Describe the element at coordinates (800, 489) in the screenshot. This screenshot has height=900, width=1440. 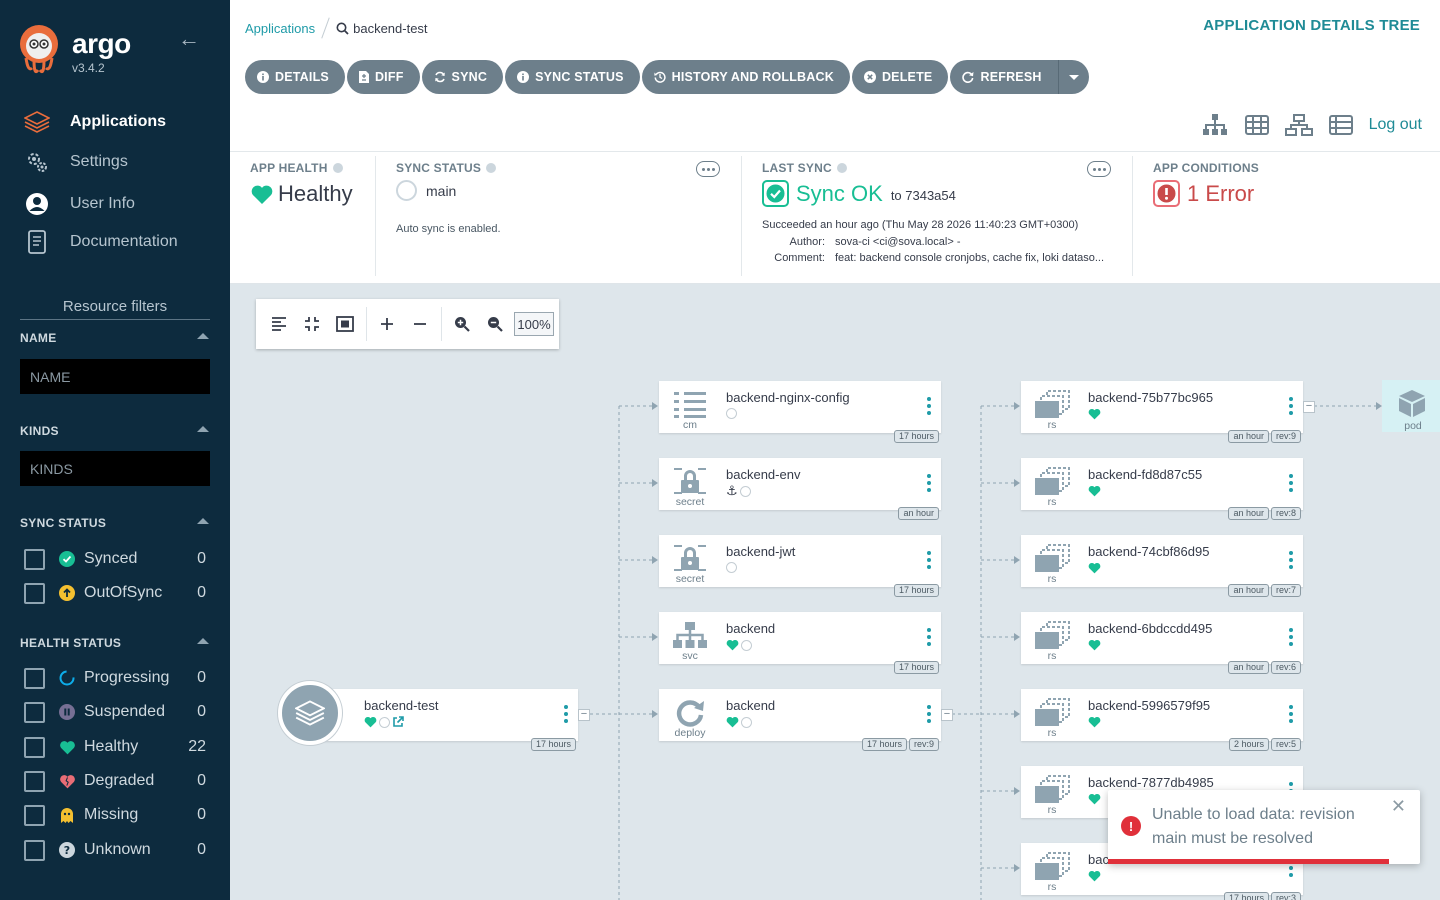
I see `tree-node-secret: secret backend-env ⚓ an hour` at that location.